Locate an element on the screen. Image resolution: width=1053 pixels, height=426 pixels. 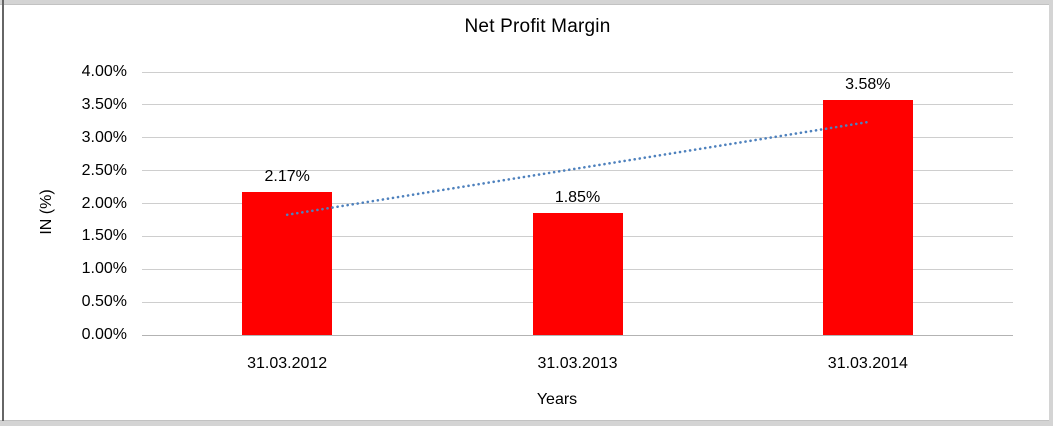
y-tick-label: 3.00% is located at coordinates (104, 137).